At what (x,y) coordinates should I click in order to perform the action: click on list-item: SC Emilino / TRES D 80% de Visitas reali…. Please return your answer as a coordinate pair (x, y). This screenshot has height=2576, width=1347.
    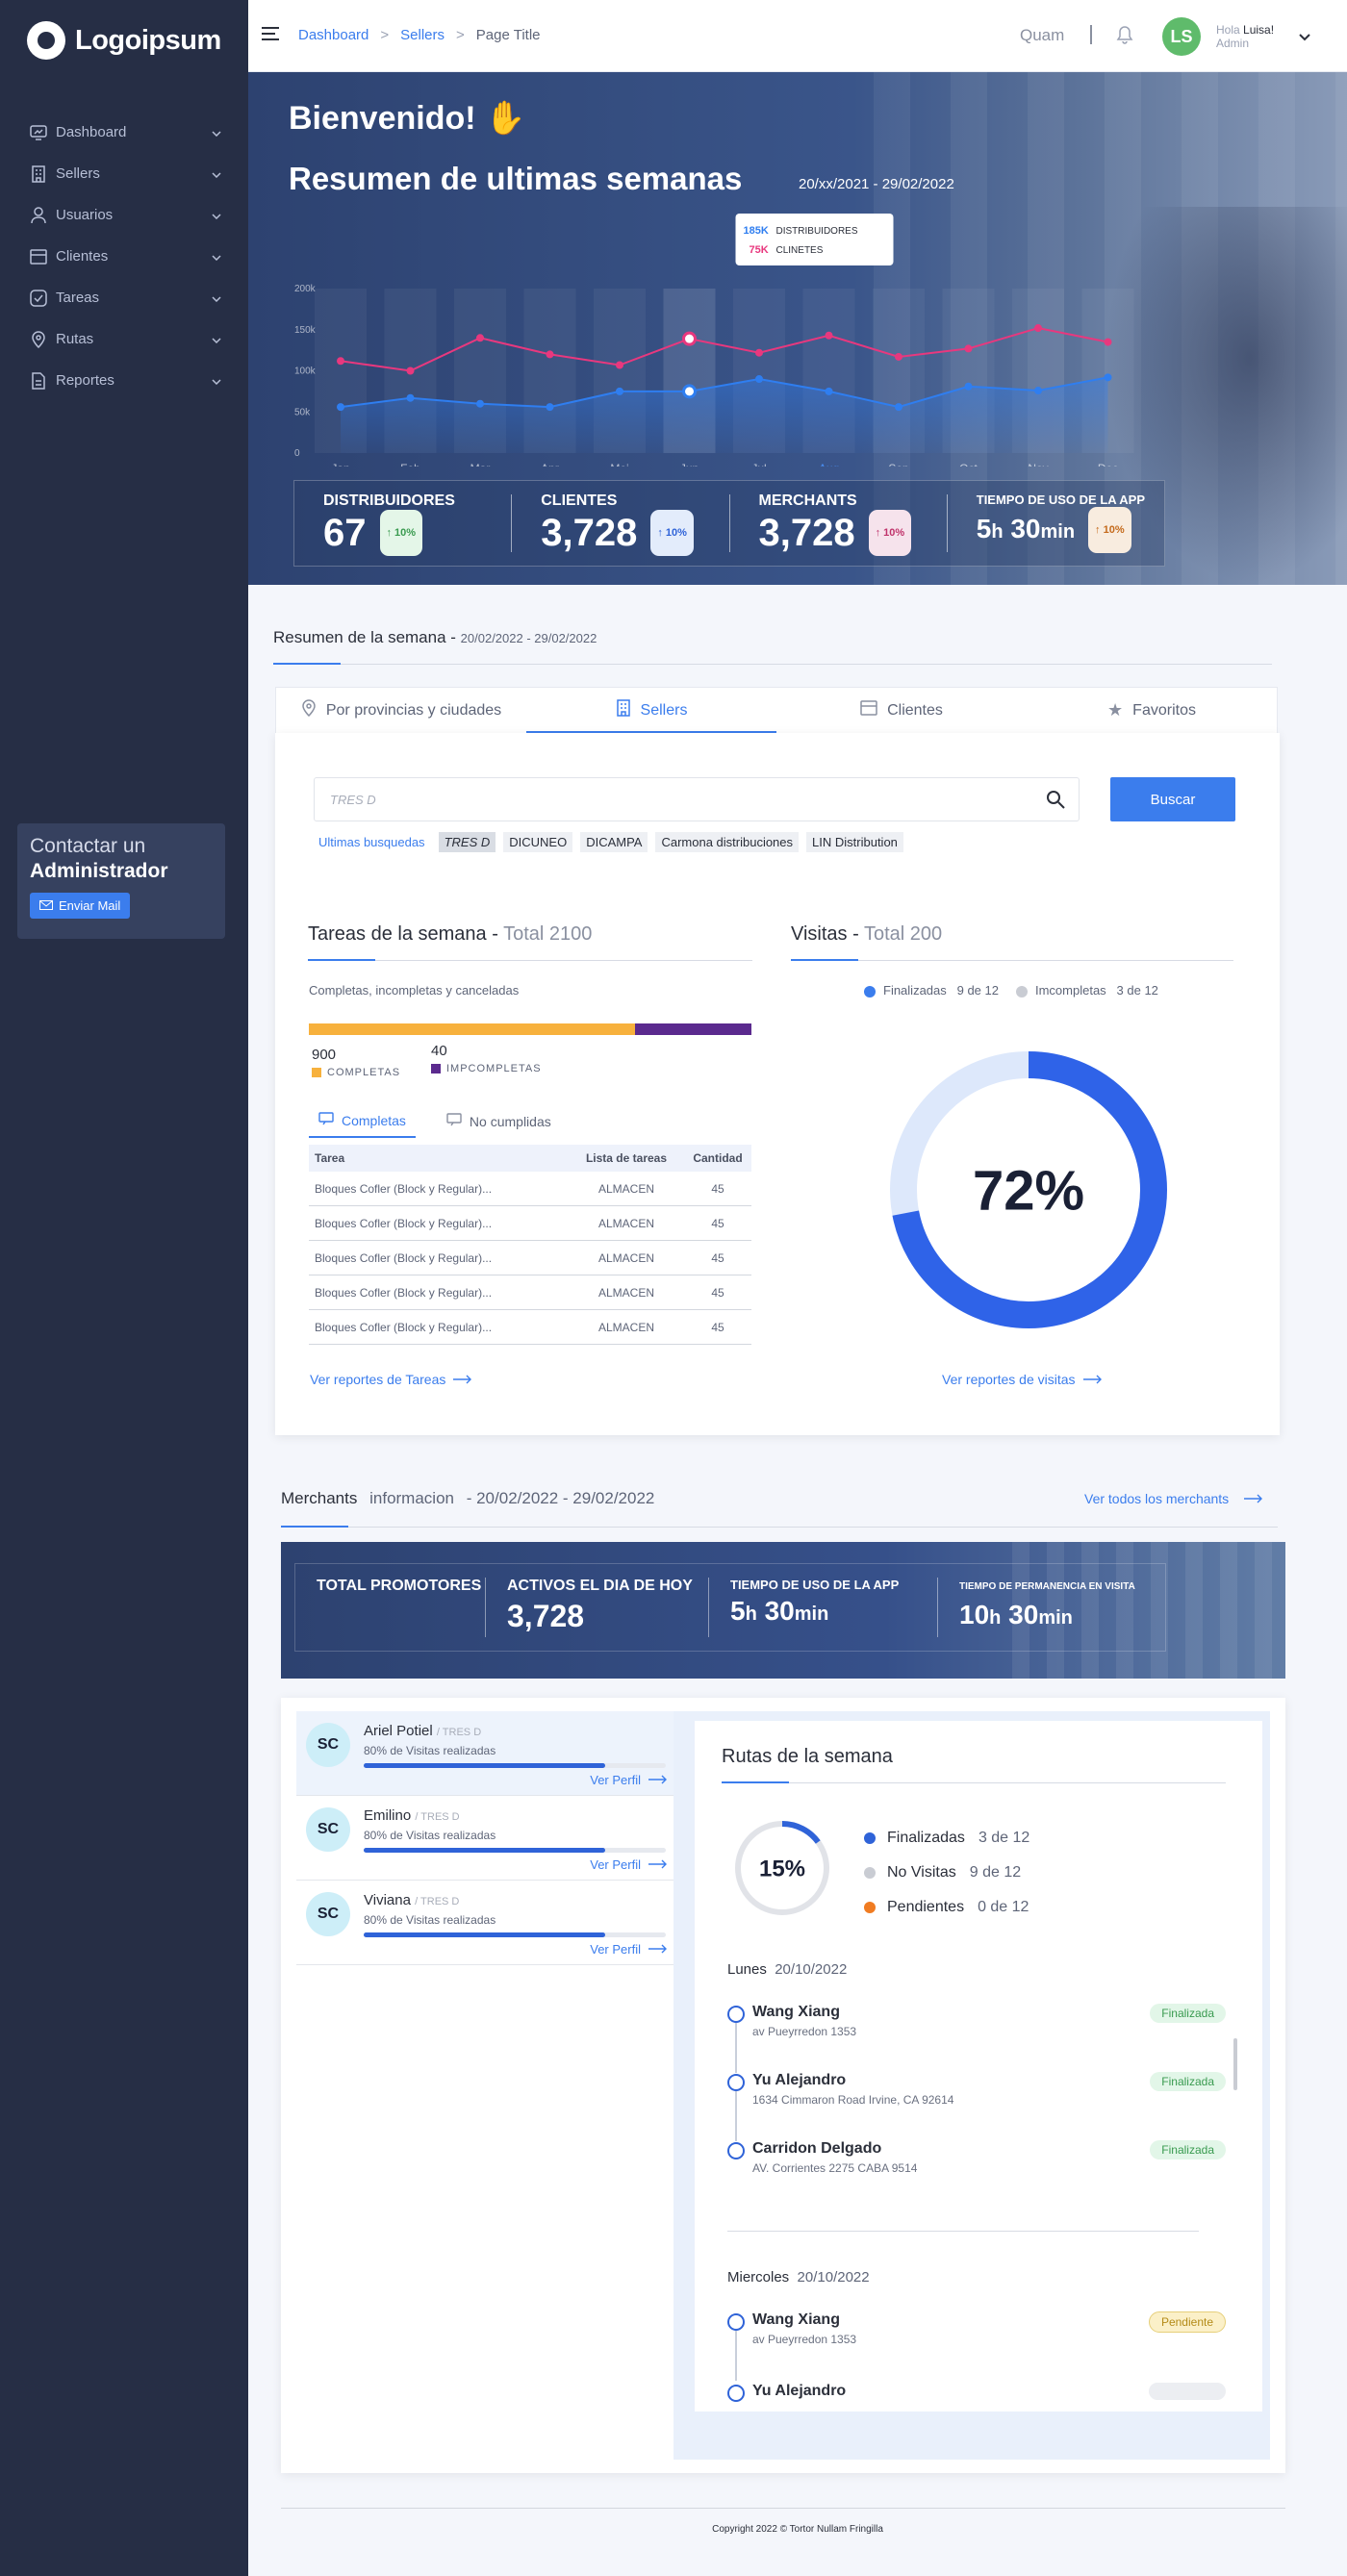
    Looking at the image, I should click on (485, 1839).